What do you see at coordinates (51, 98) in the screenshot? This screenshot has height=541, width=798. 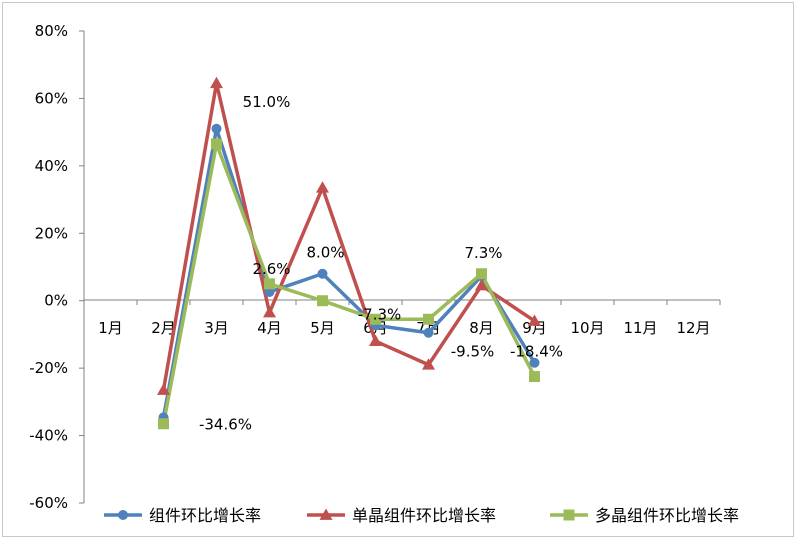 I see `y-tick-label: 60%` at bounding box center [51, 98].